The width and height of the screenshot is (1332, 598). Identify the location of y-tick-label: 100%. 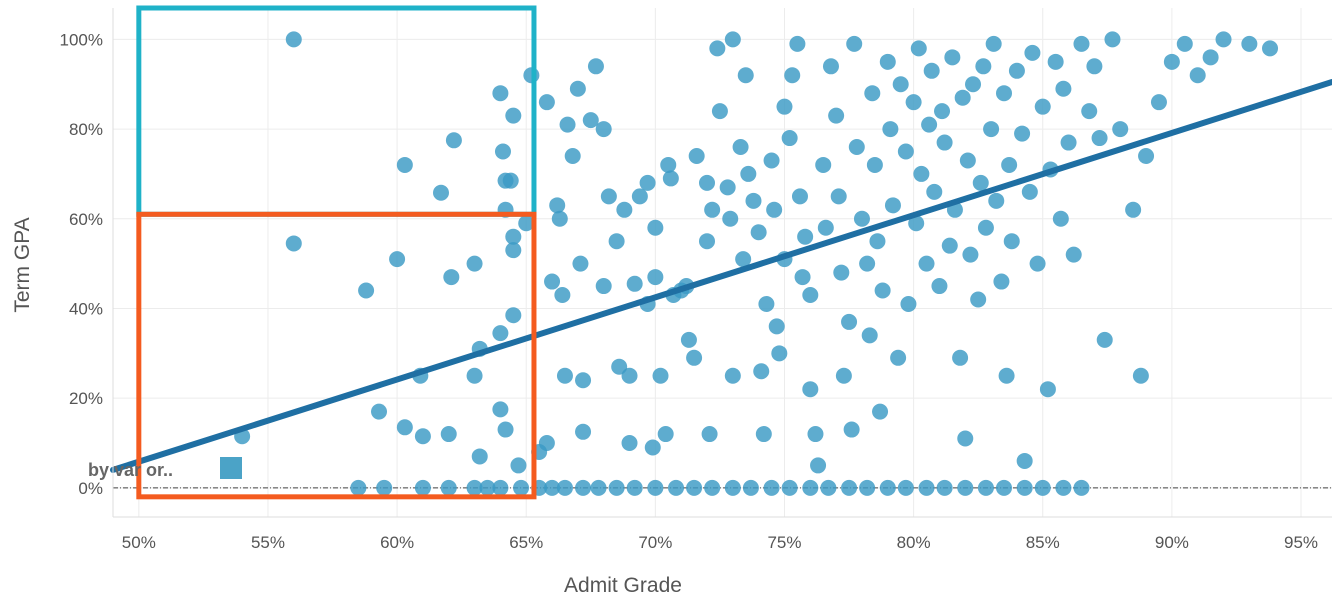
(81, 39).